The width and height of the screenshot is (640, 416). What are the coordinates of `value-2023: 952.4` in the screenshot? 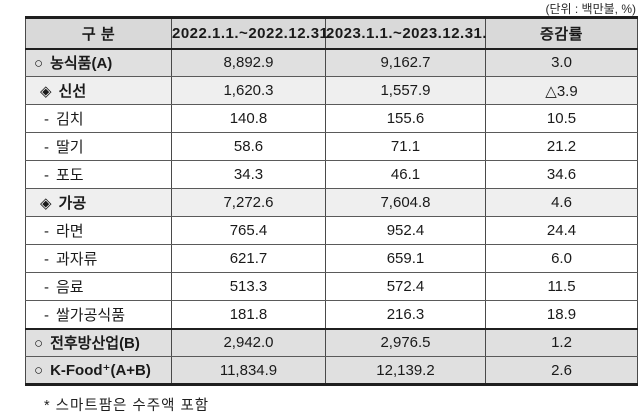 It's located at (405, 230).